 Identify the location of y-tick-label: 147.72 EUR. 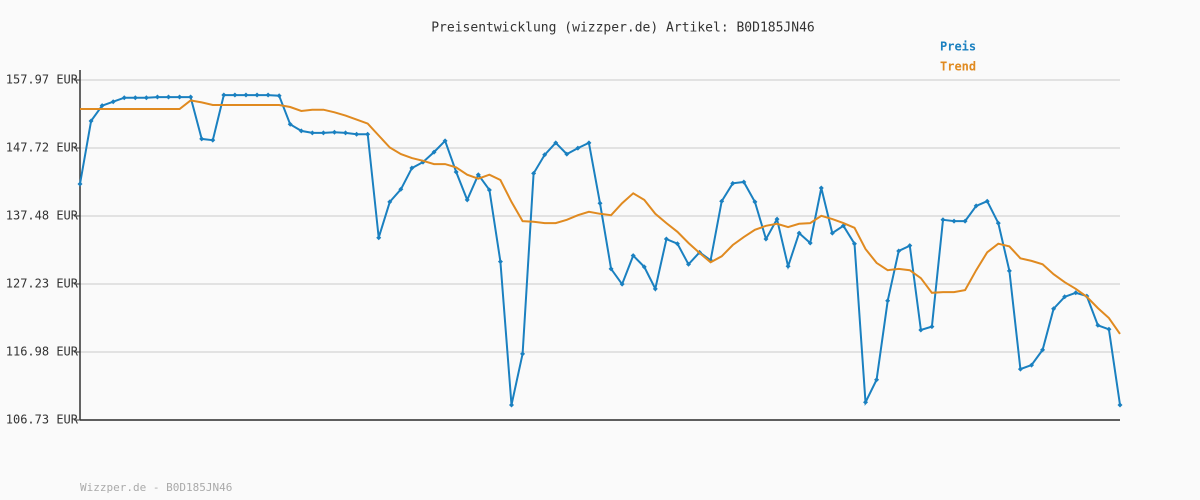
(42, 148).